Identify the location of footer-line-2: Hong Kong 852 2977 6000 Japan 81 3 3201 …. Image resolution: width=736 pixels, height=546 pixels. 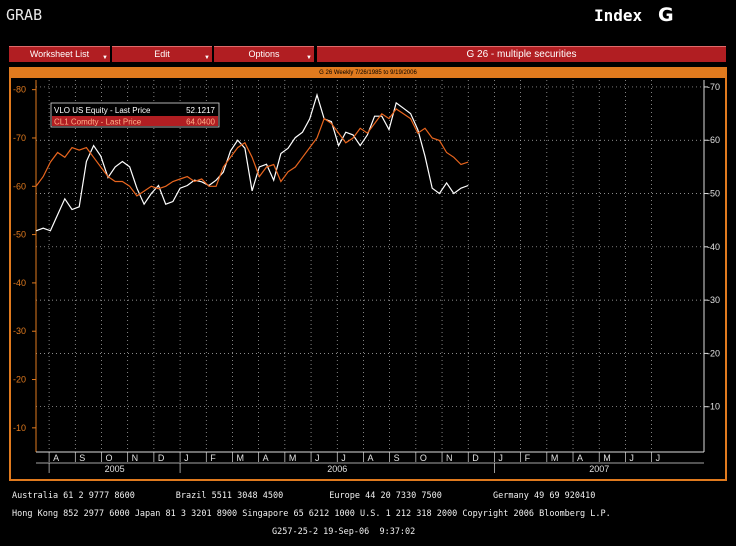
(311, 514).